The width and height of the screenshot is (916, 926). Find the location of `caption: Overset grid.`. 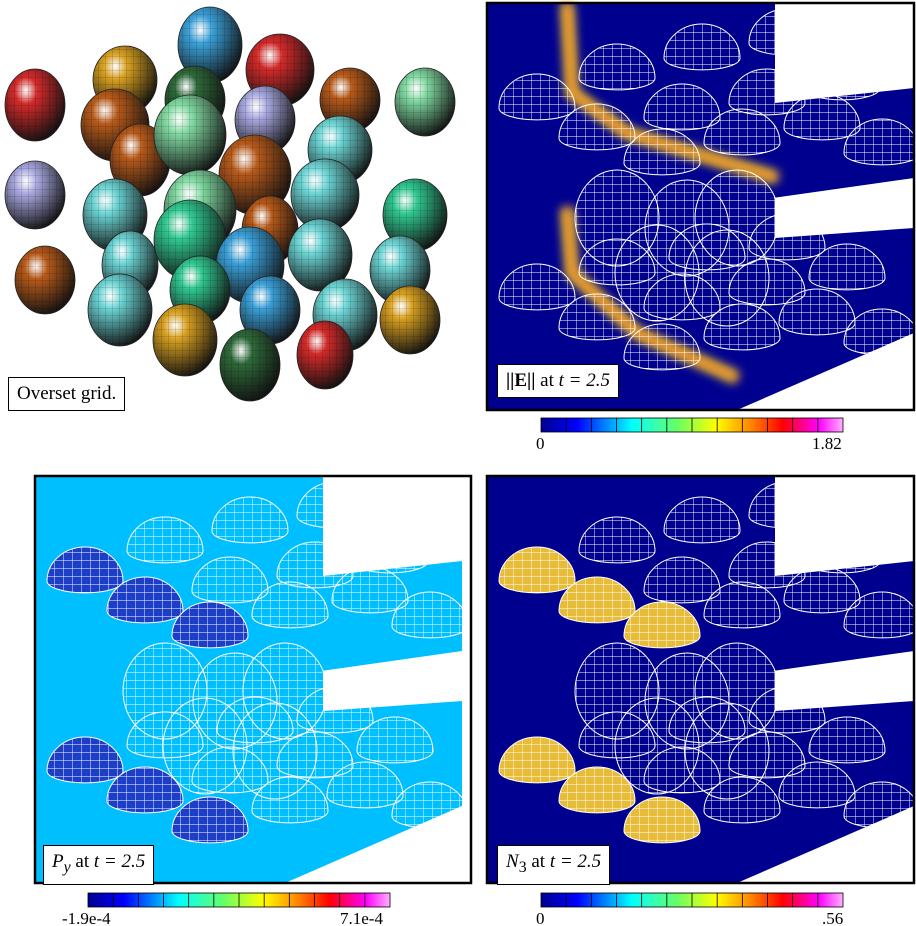

caption: Overset grid. is located at coordinates (67, 394).